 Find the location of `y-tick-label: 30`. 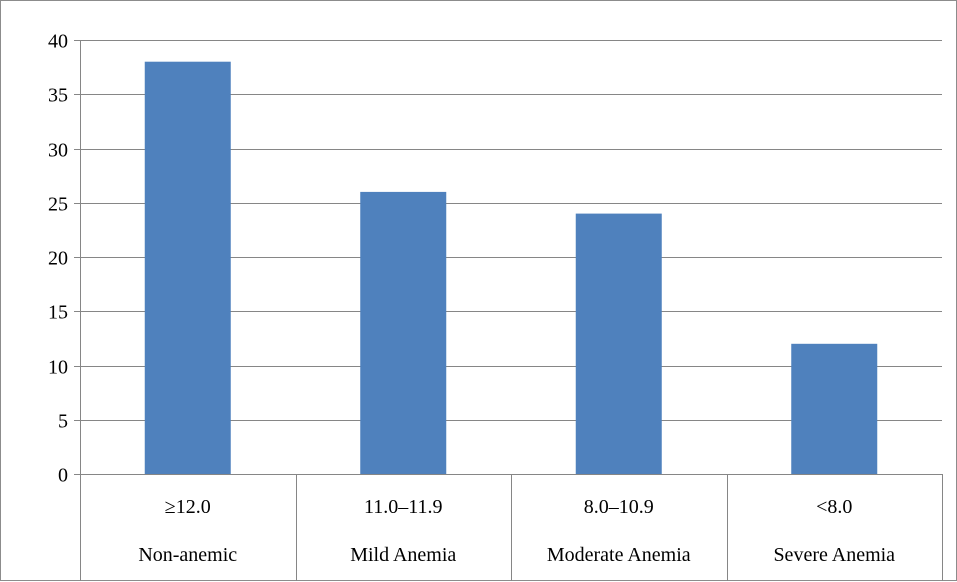

y-tick-label: 30 is located at coordinates (58, 151).